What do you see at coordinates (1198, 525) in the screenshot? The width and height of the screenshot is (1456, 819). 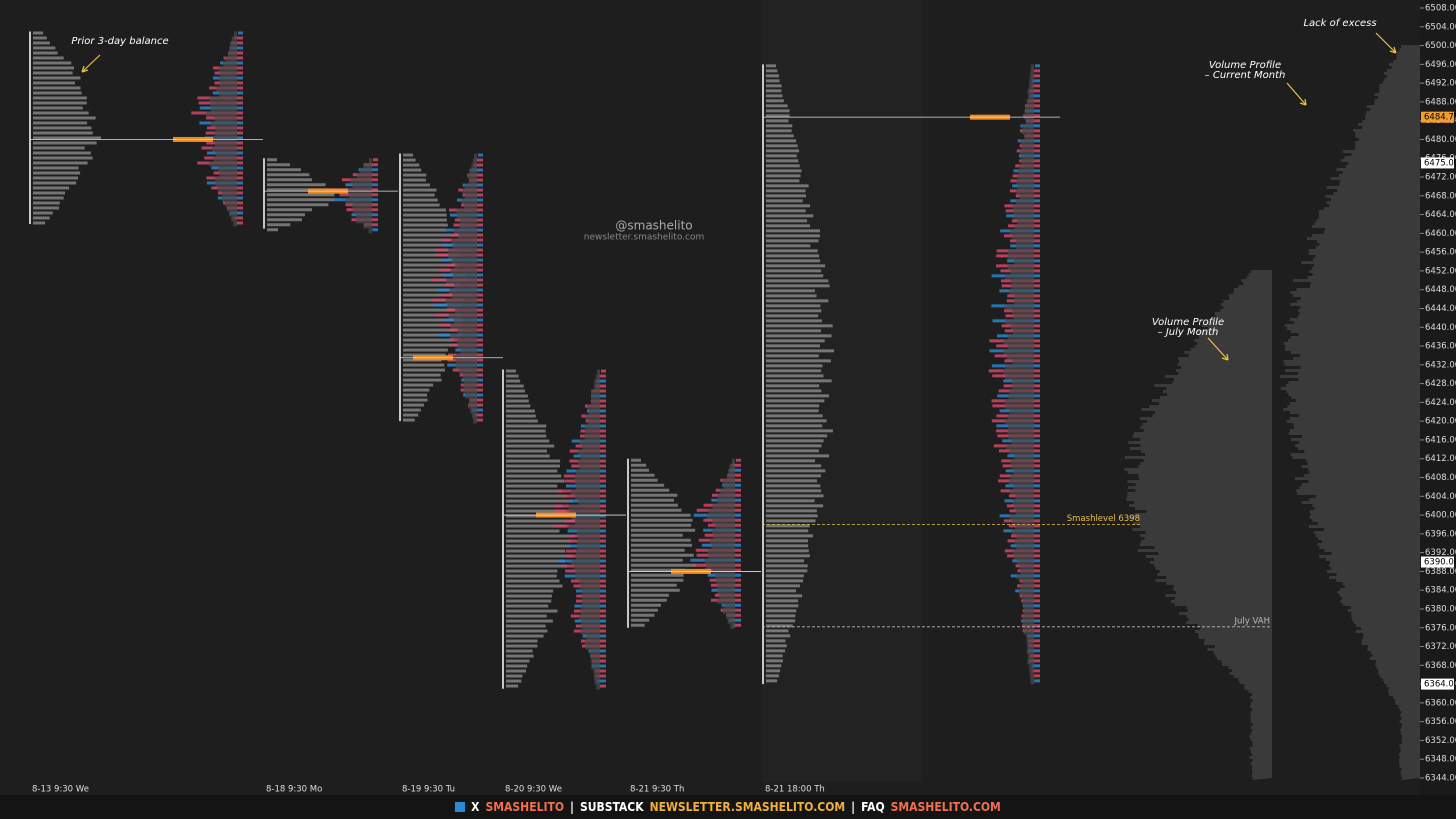 I see `volume-profile-shape` at bounding box center [1198, 525].